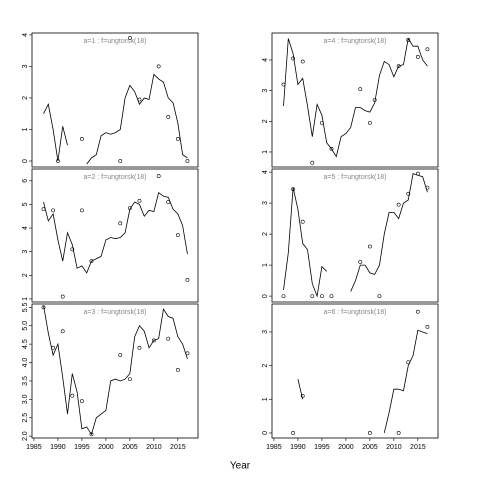  What do you see at coordinates (25, 418) in the screenshot?
I see `y-tick-label: 2.5` at bounding box center [25, 418].